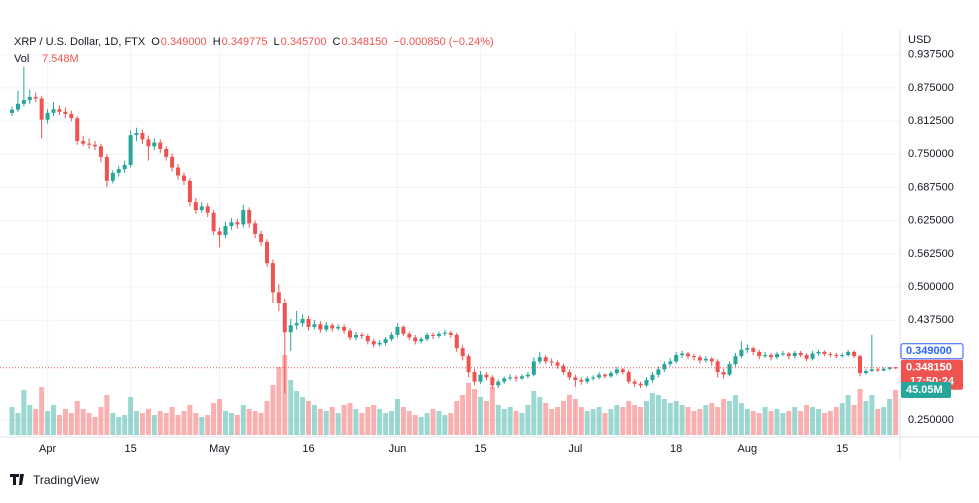 This screenshot has height=503, width=979. What do you see at coordinates (398, 449) in the screenshot?
I see `x-tick-label: Jun` at bounding box center [398, 449].